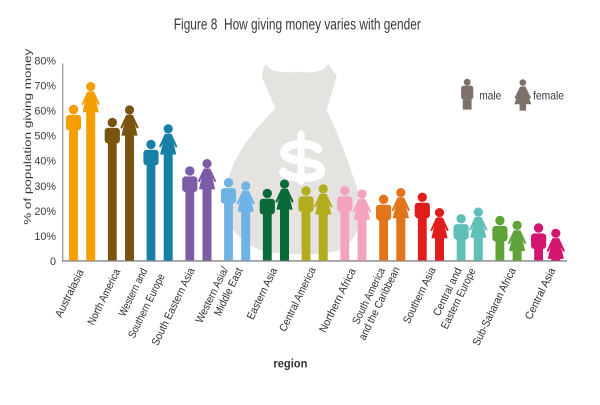 The image size is (600, 405). What do you see at coordinates (45, 137) in the screenshot?
I see `svg-text: 50%` at bounding box center [45, 137].